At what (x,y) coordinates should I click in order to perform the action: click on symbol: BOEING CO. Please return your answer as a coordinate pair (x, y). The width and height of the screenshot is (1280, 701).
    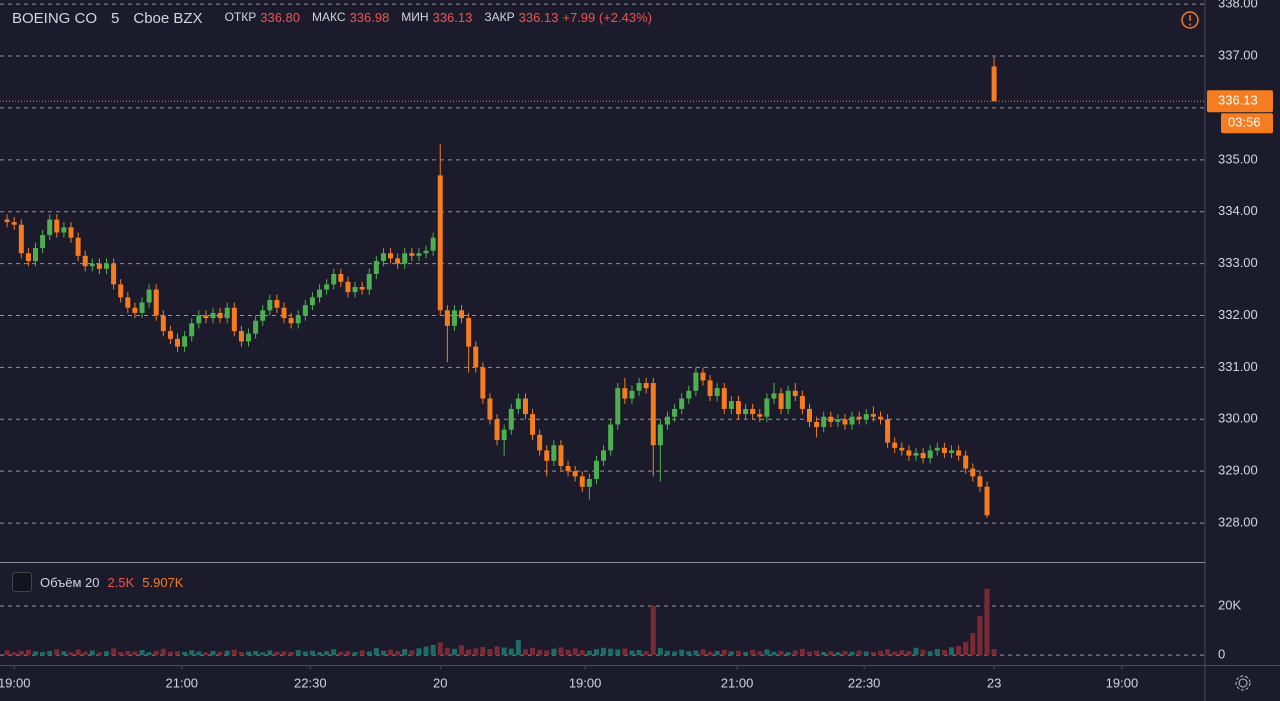
    Looking at the image, I should click on (55, 18).